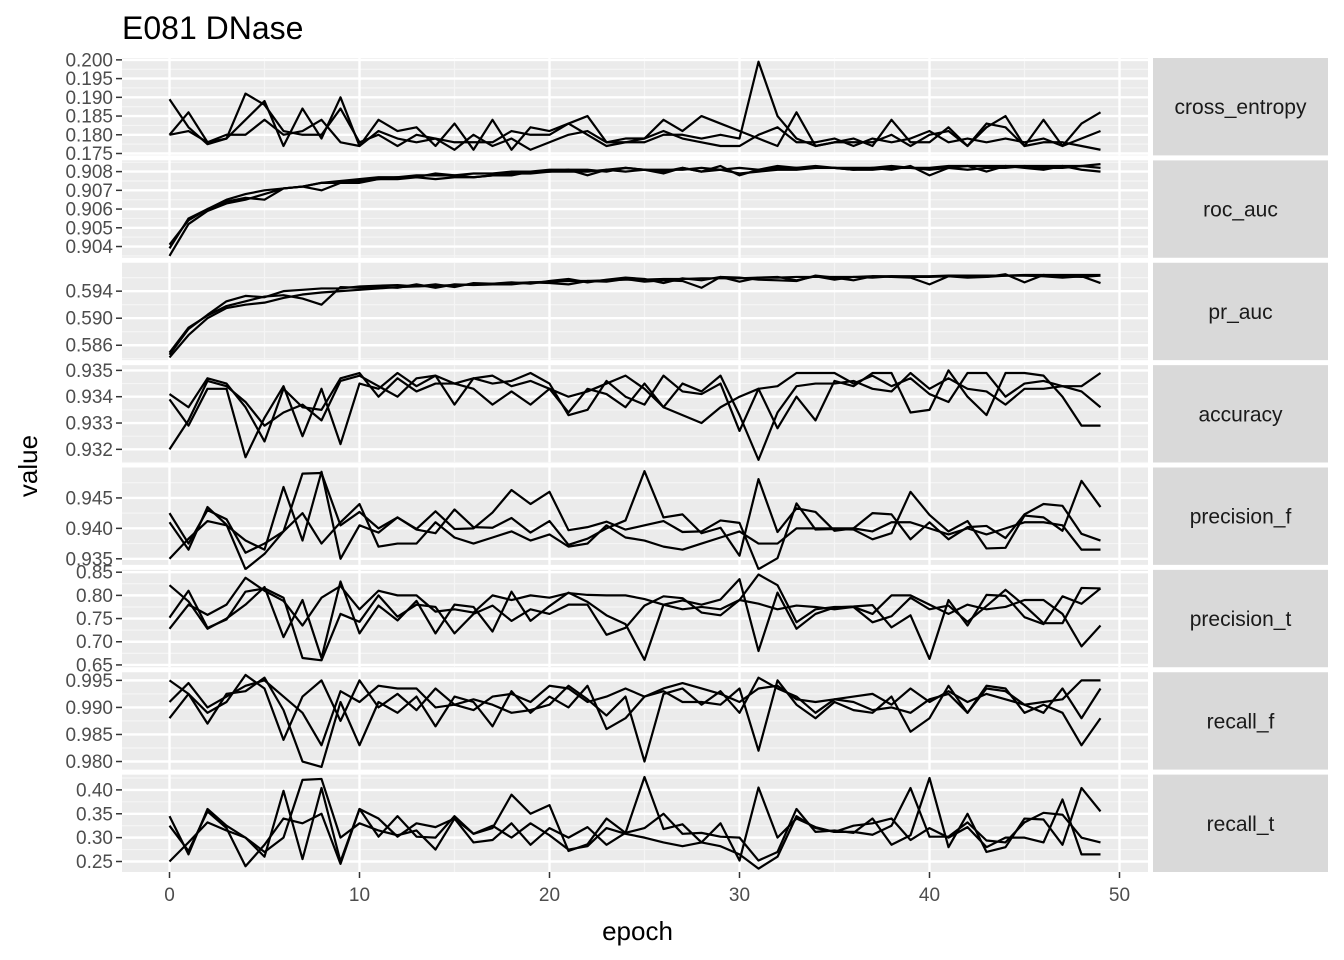 This screenshot has width=1344, height=960. I want to click on y-tick-label: 0.65, so click(94, 665).